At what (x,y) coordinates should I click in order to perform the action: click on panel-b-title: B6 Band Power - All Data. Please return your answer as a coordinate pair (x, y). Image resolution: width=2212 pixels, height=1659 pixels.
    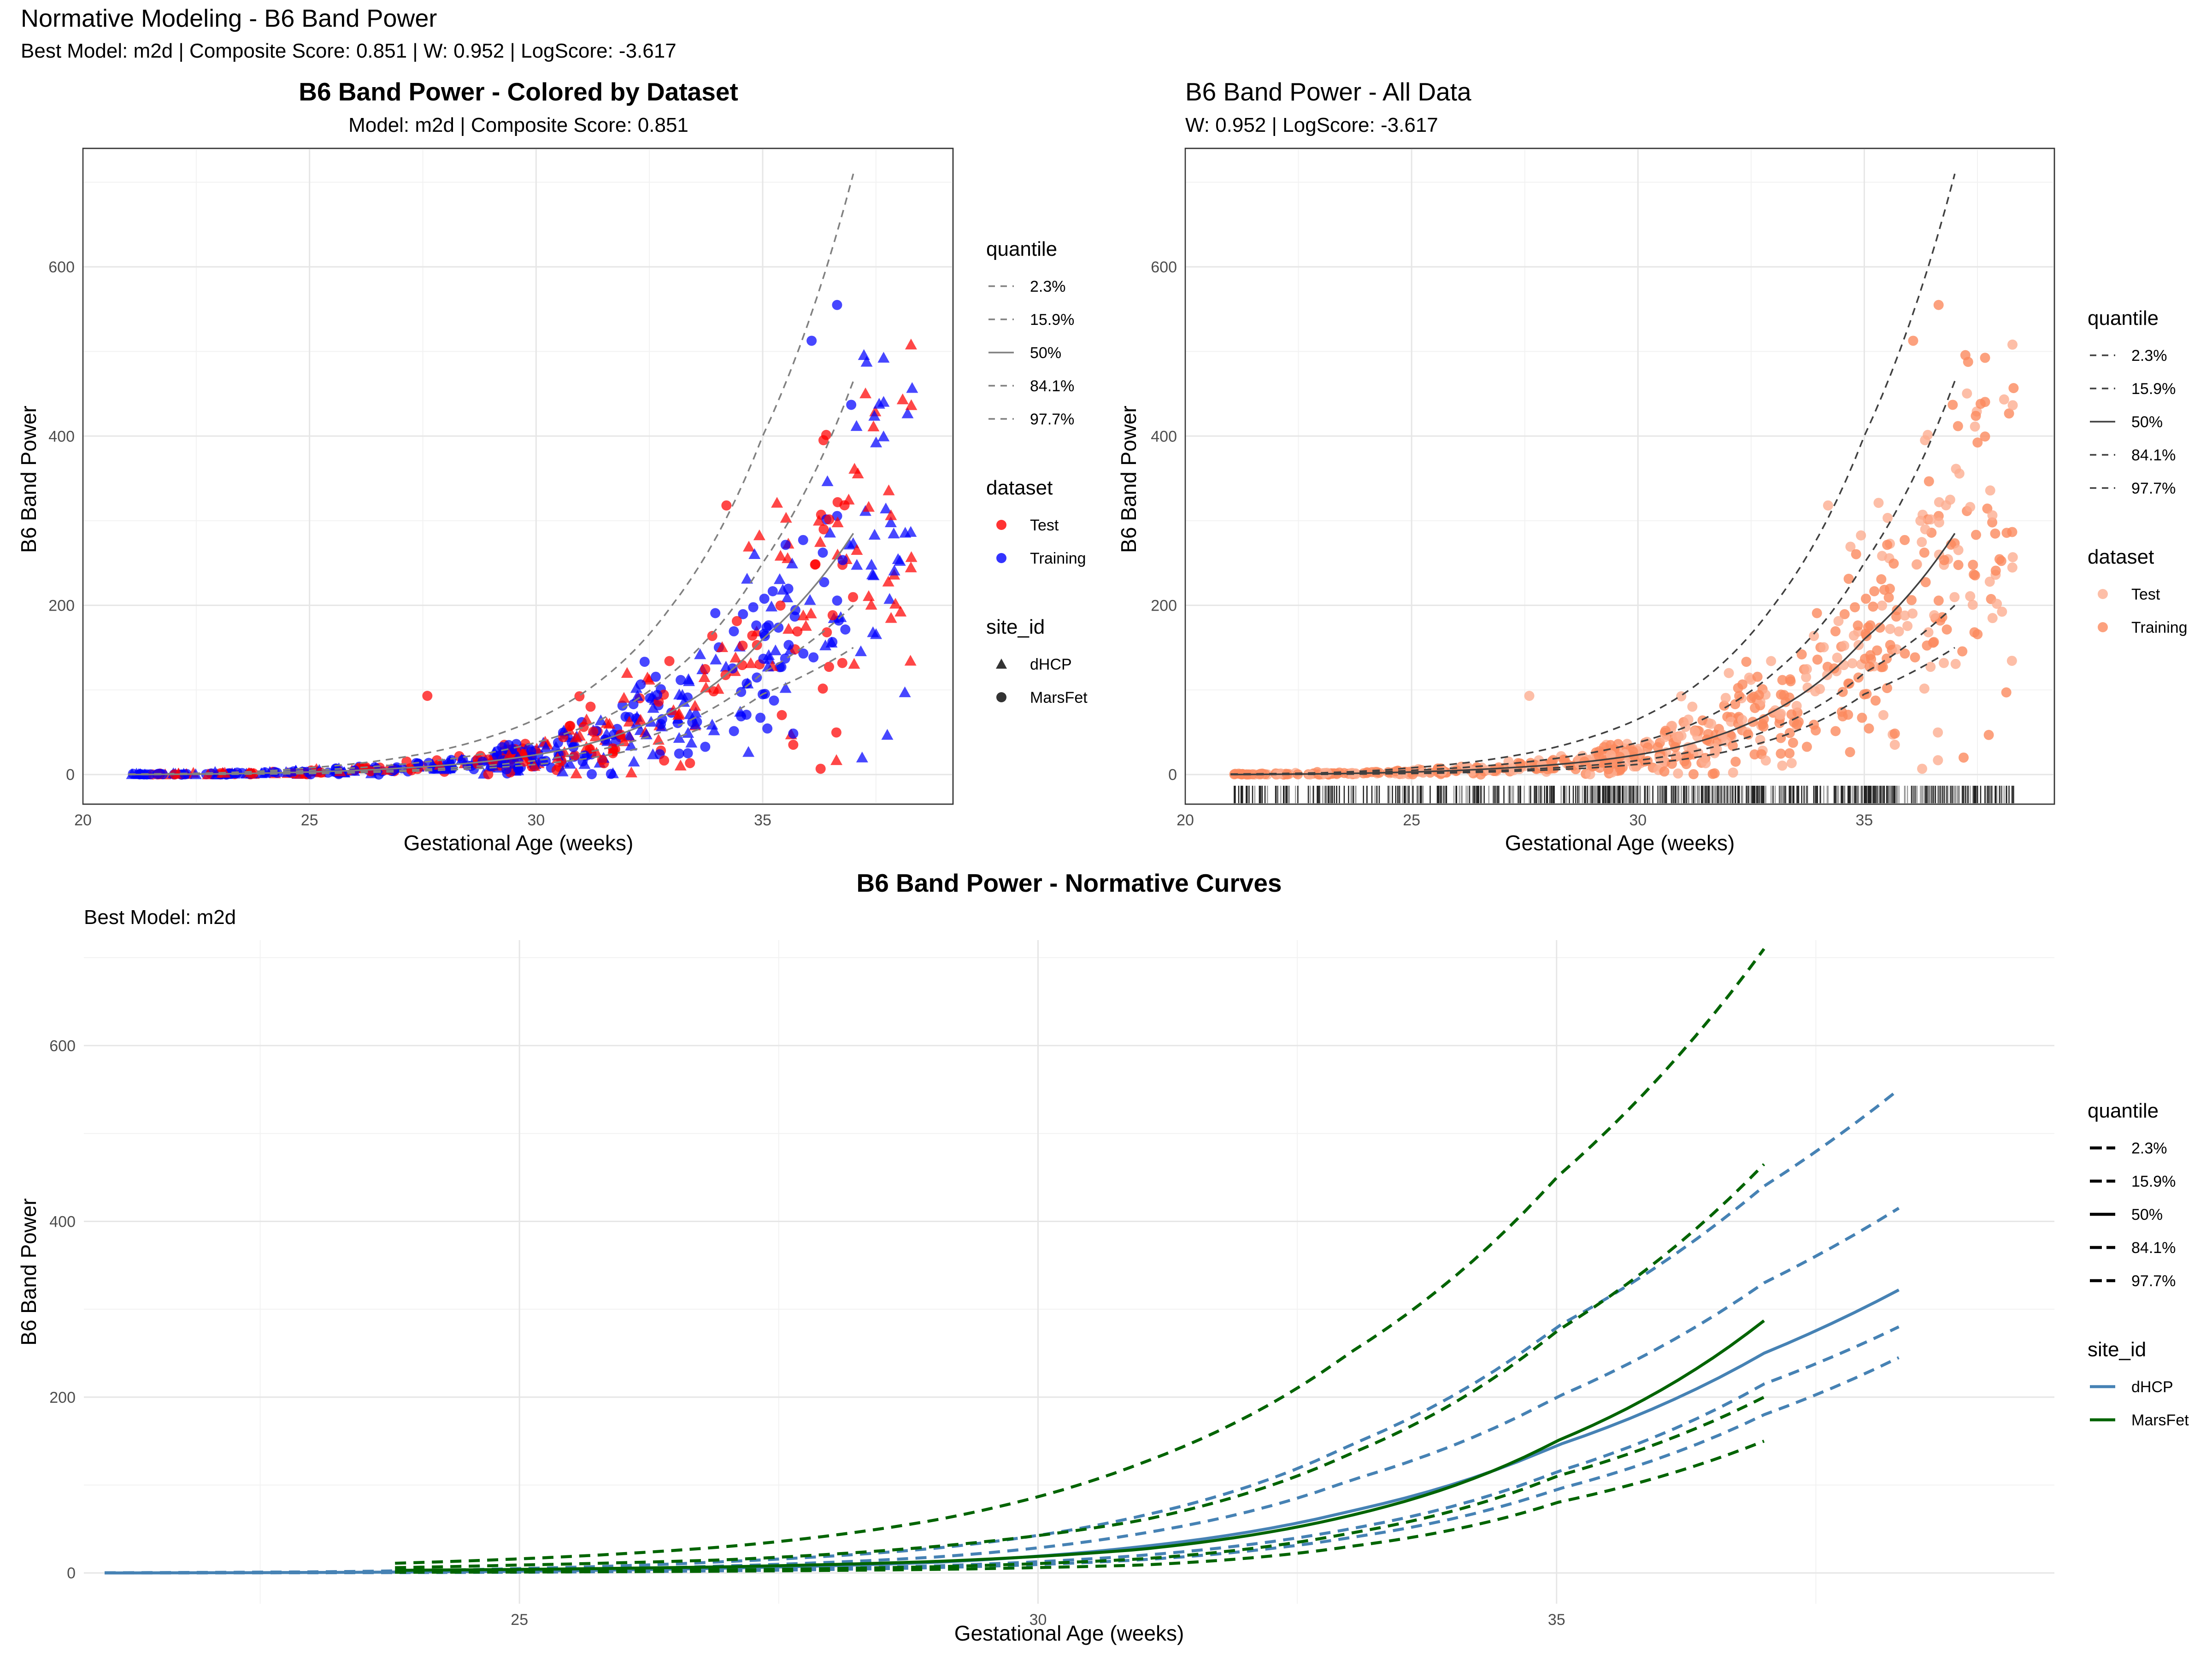
    Looking at the image, I should click on (1328, 91).